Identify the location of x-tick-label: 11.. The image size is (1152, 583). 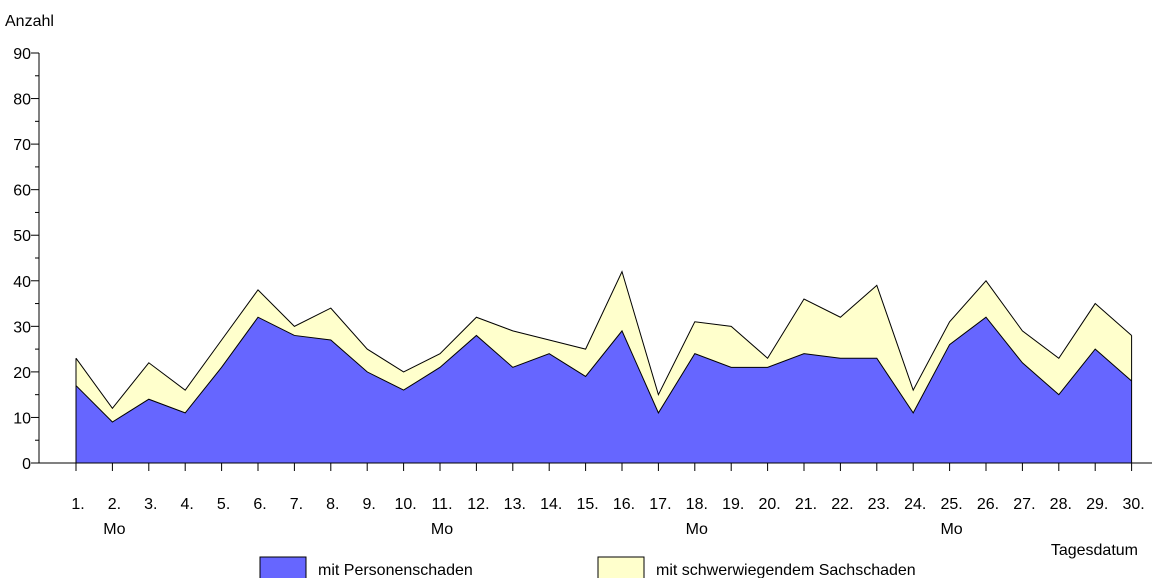
(441, 504).